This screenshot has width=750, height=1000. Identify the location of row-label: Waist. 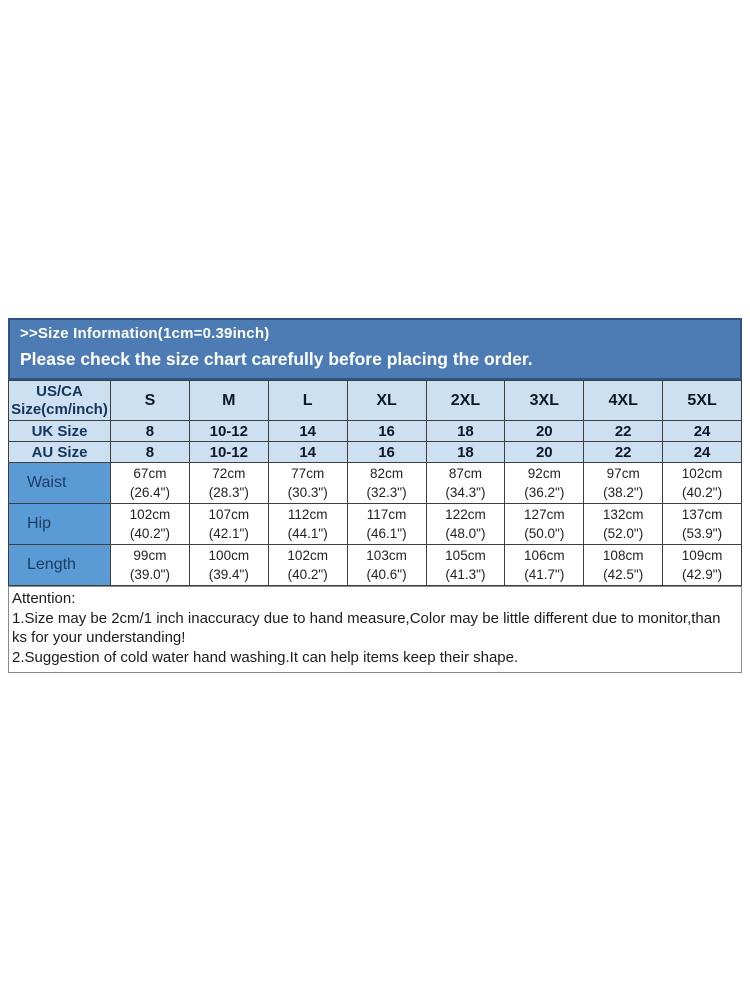
(59, 483).